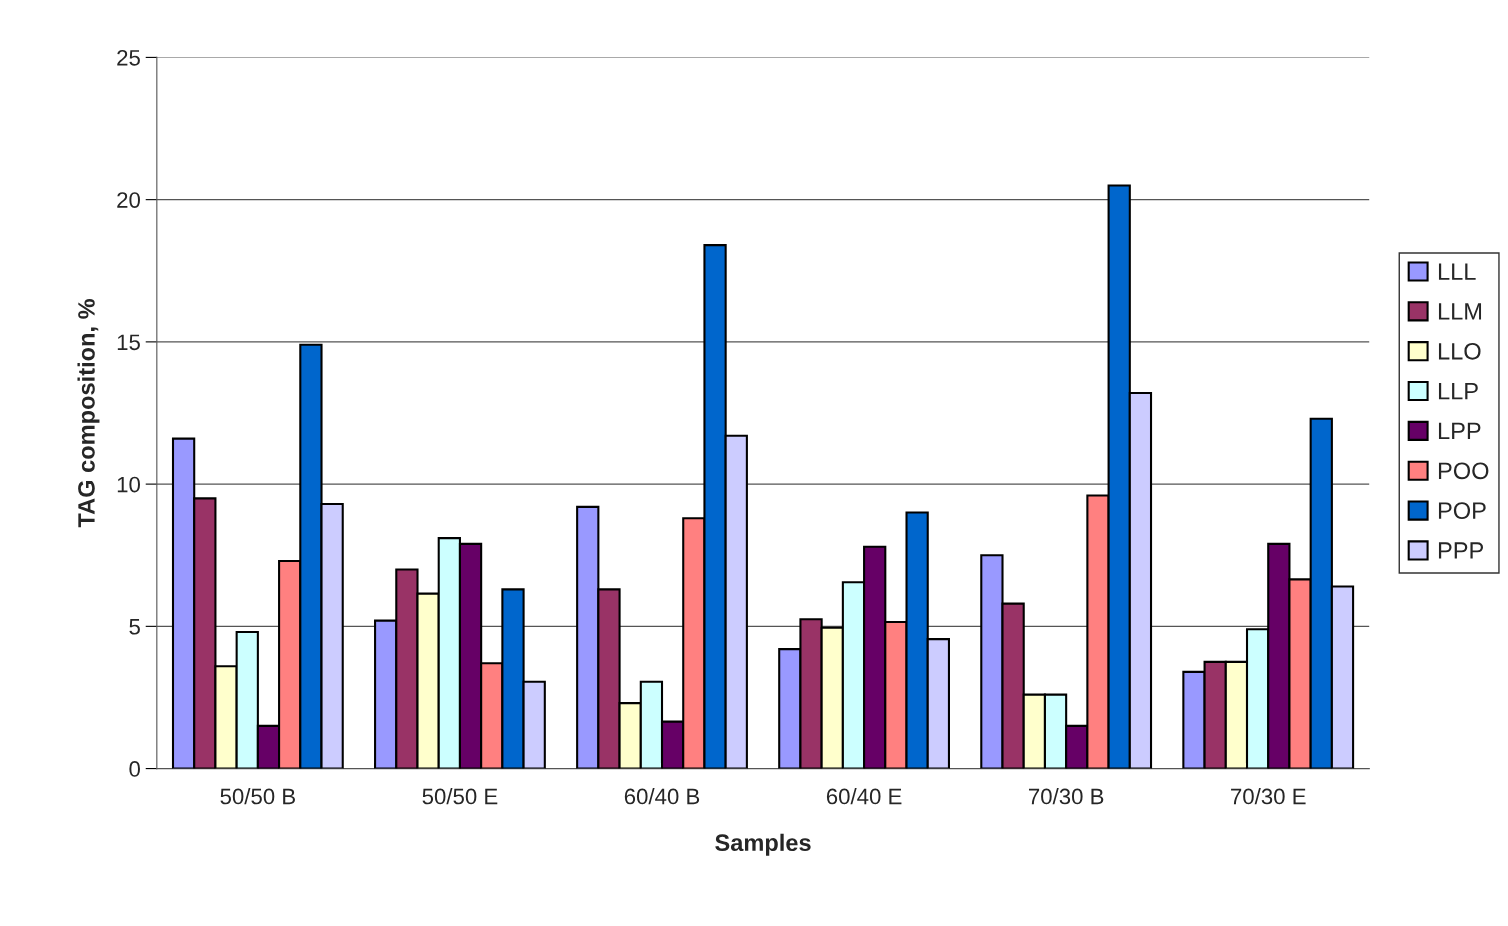  What do you see at coordinates (128, 200) in the screenshot?
I see `y-tick-label: 20` at bounding box center [128, 200].